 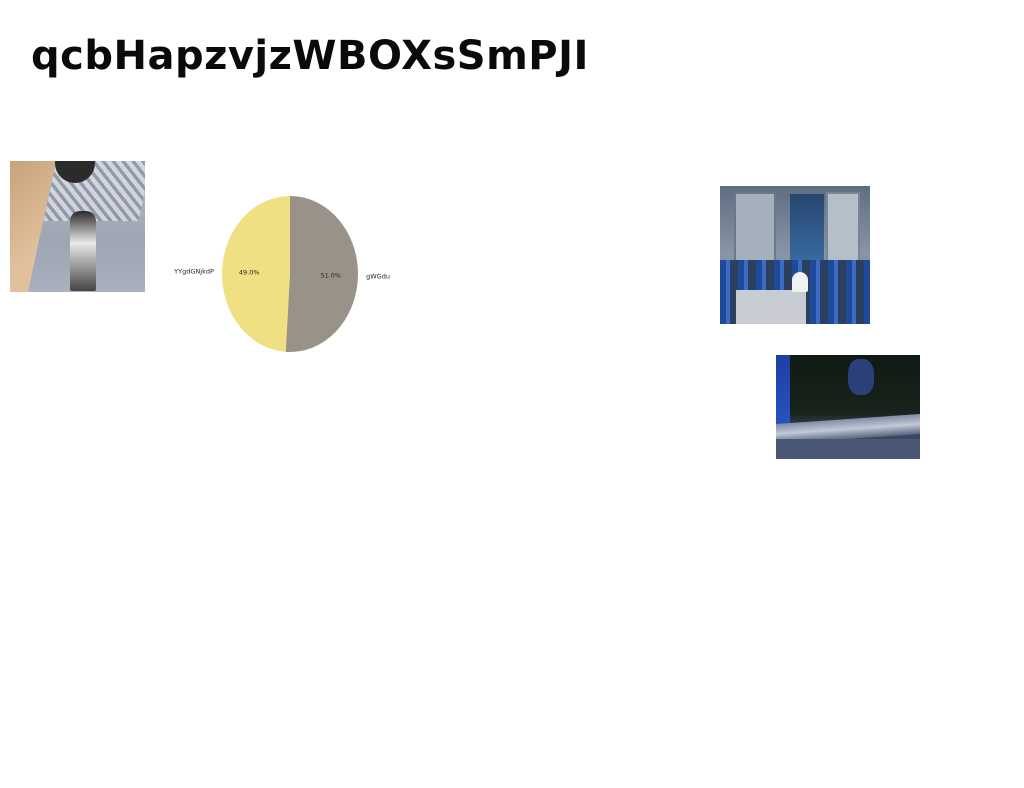 What do you see at coordinates (249, 273) in the screenshot?
I see `pie-percent-label: 49.0%` at bounding box center [249, 273].